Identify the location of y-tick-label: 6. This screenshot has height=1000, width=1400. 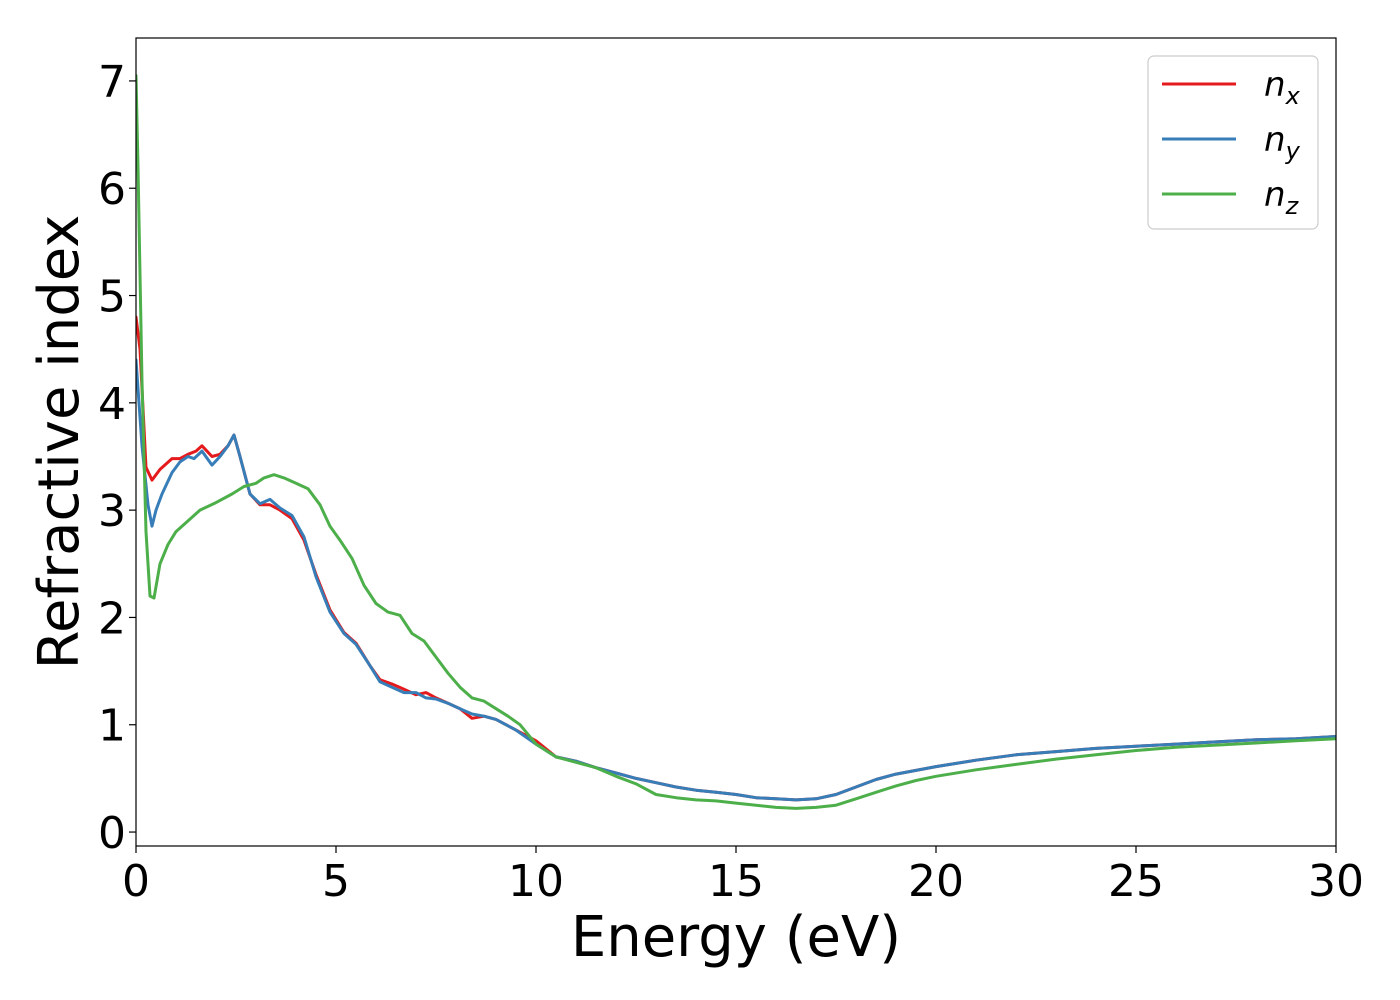
(112, 189).